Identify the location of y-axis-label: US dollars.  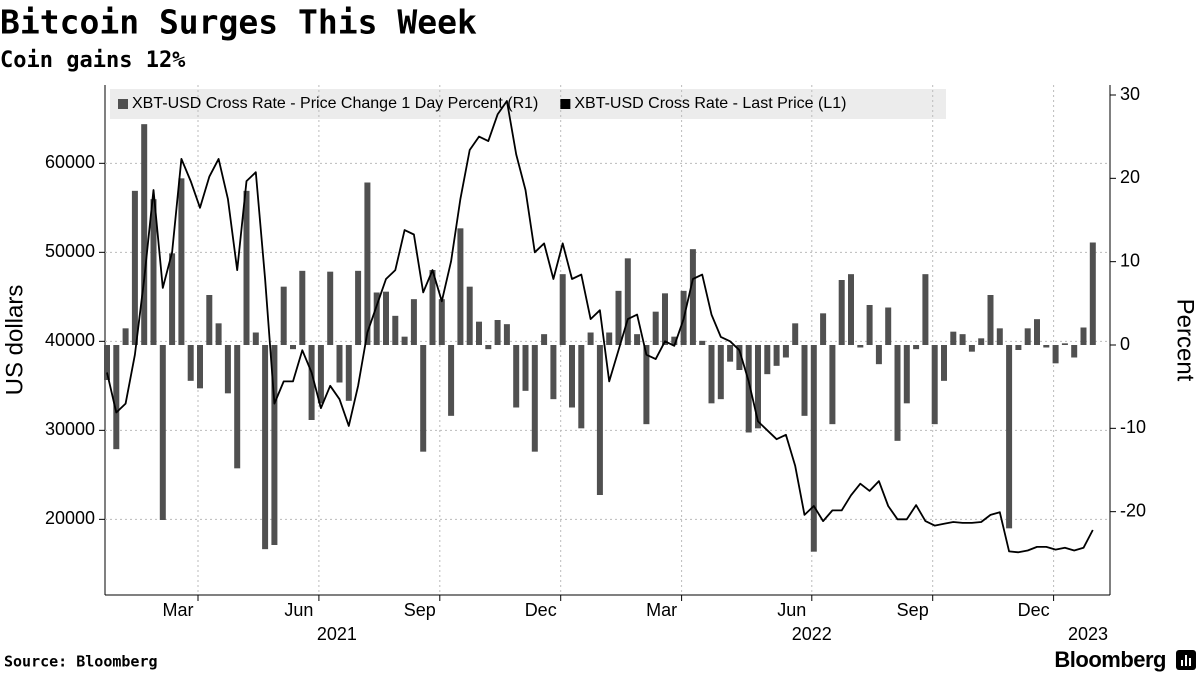
(14, 340).